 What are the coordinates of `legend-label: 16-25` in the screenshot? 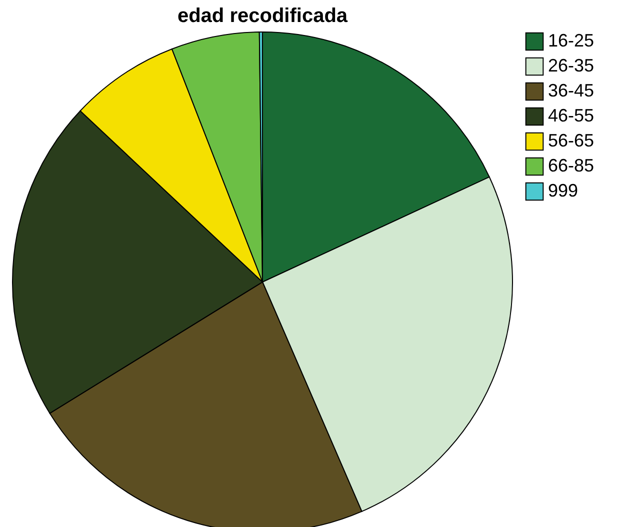 It's located at (571, 40).